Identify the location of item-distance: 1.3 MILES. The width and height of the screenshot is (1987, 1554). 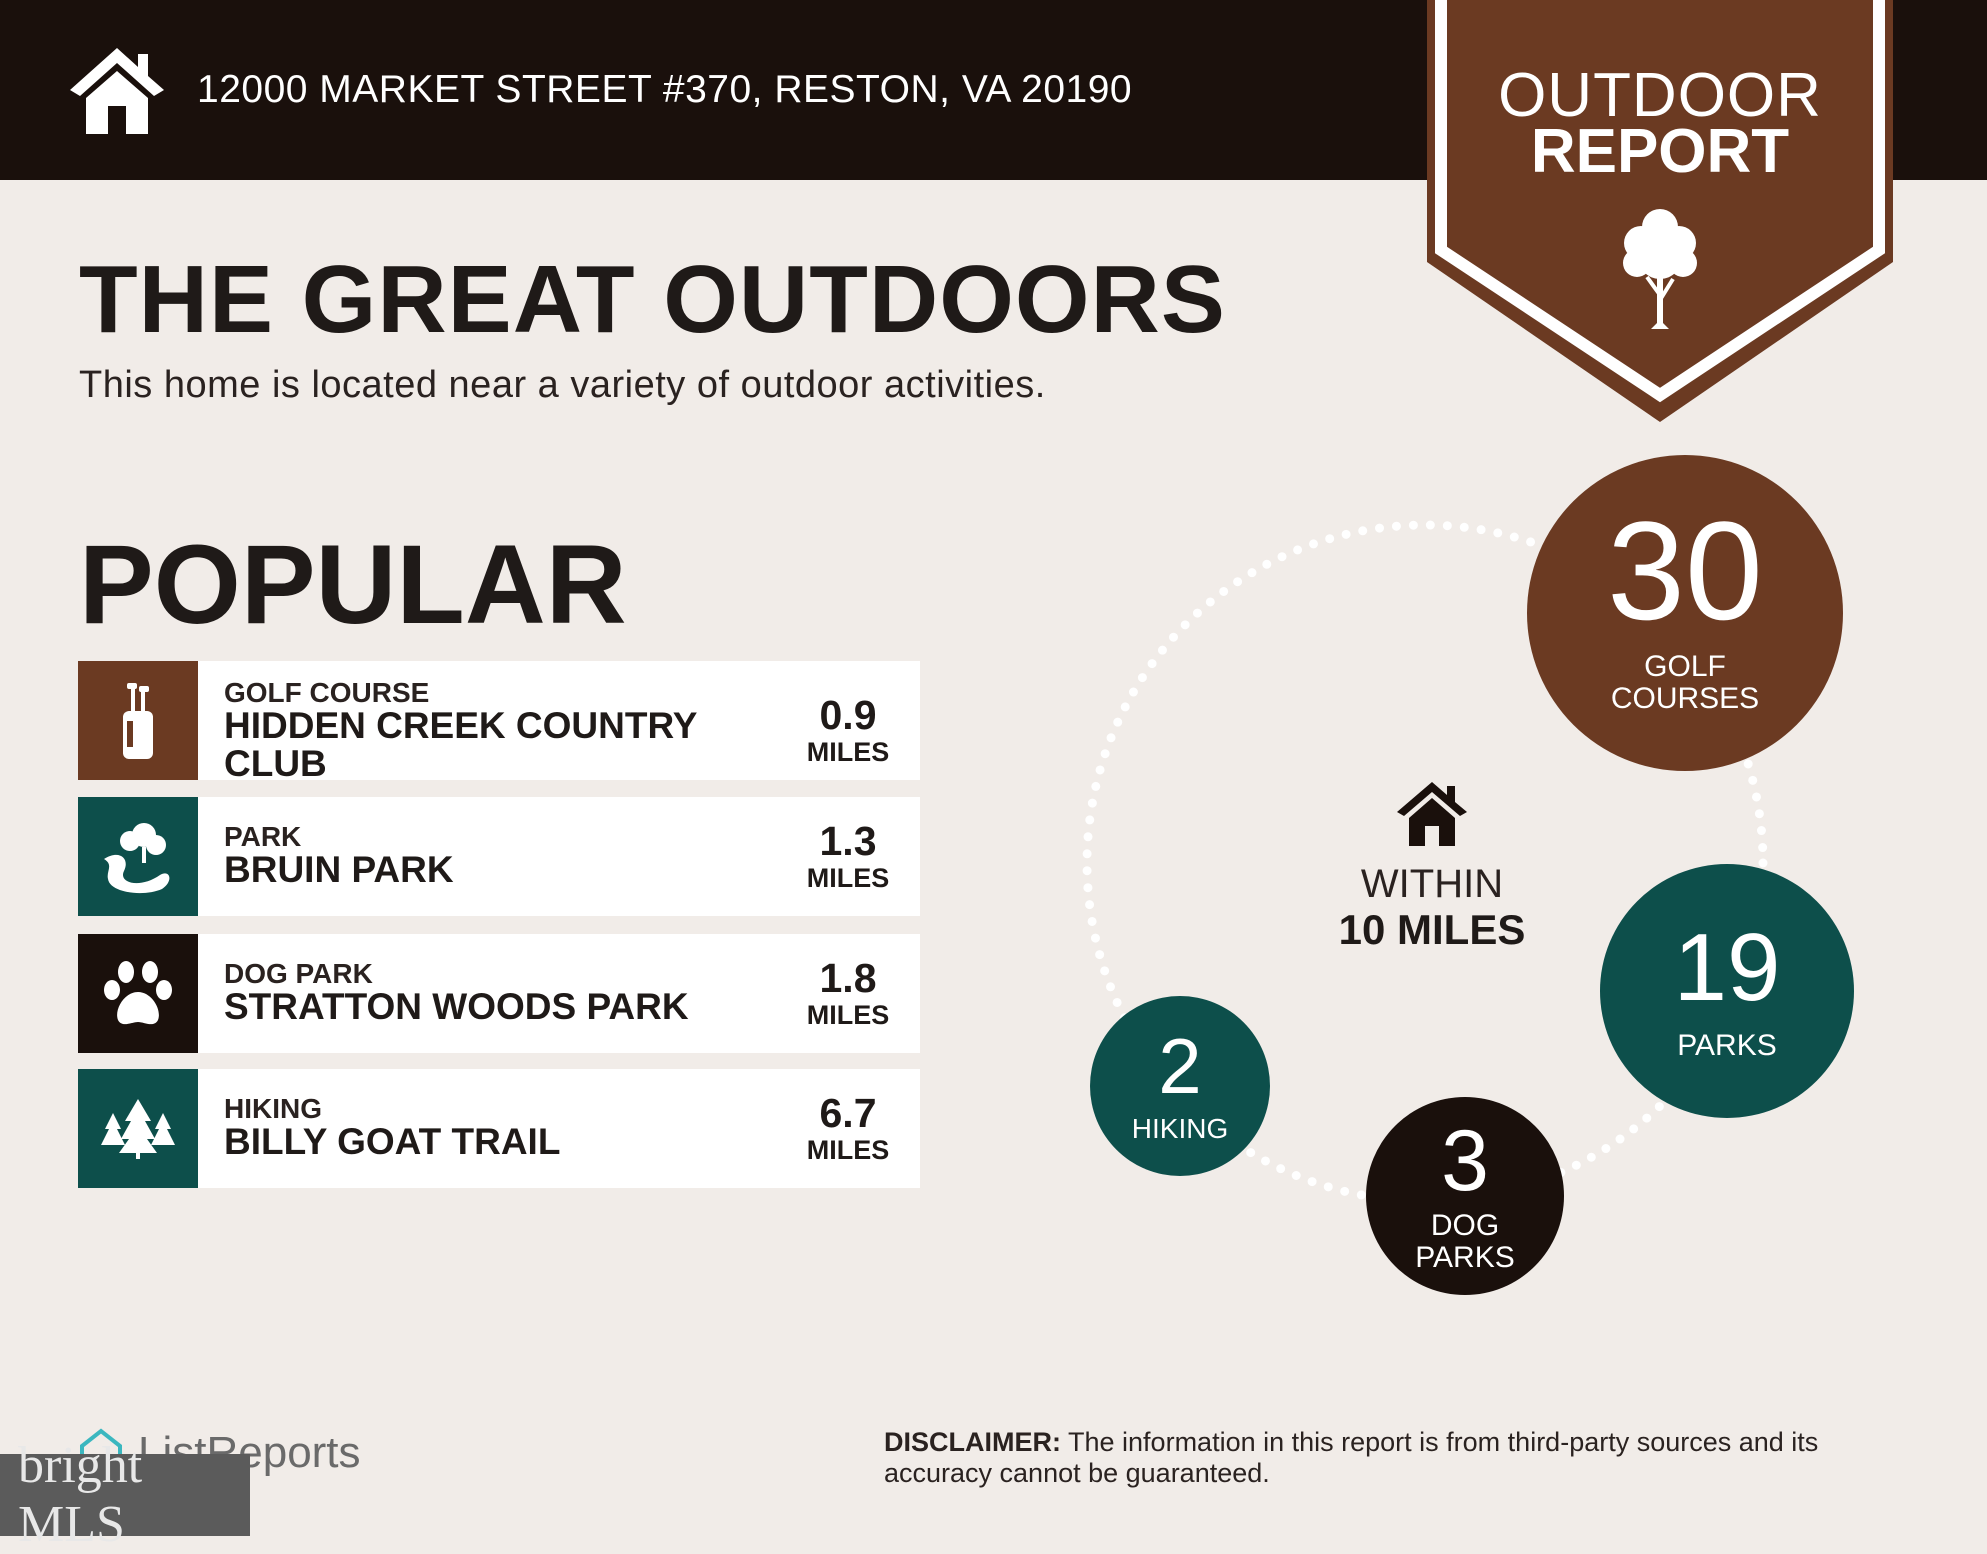
(848, 856).